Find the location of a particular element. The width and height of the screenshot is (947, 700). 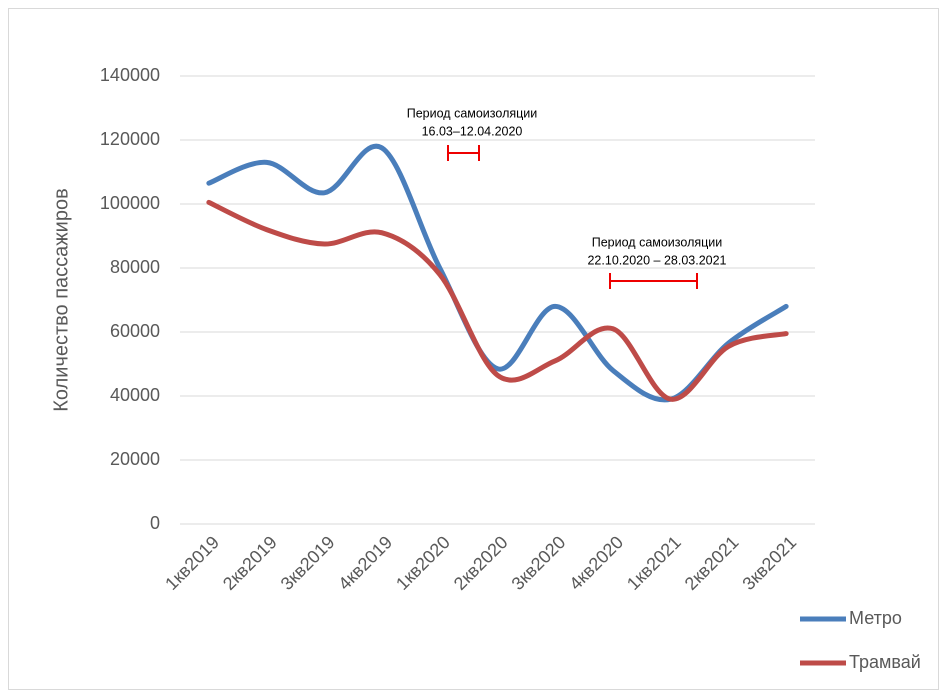

y-tick-label: 0 is located at coordinates (155, 523).